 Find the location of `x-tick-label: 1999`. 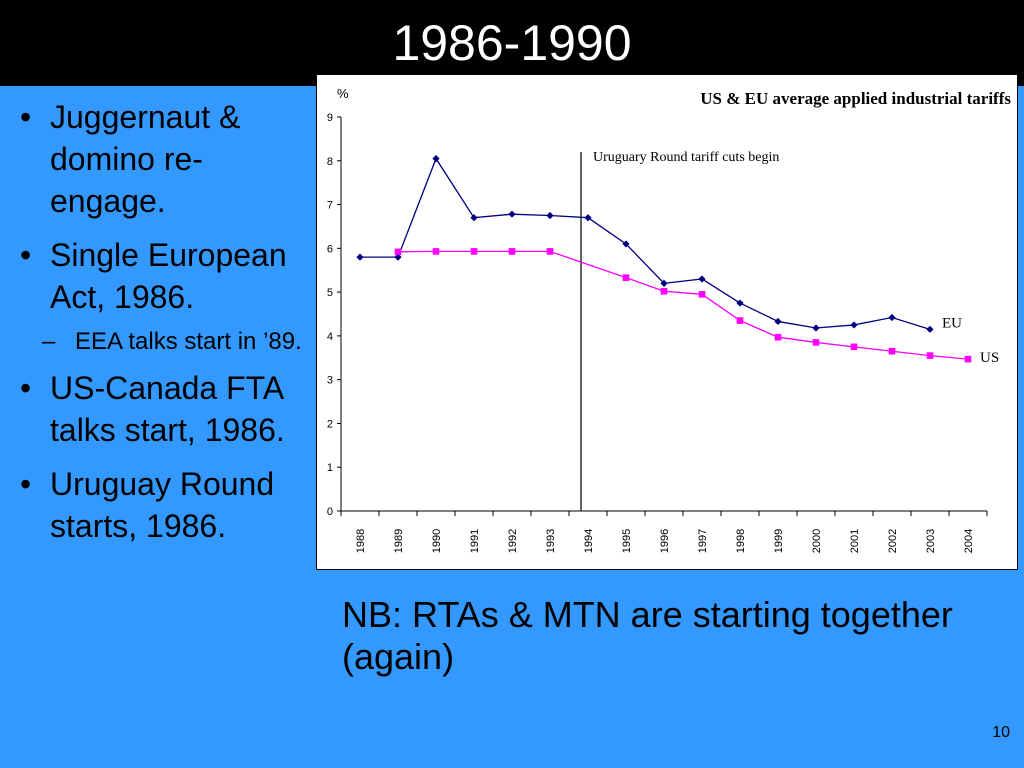

x-tick-label: 1999 is located at coordinates (779, 541).